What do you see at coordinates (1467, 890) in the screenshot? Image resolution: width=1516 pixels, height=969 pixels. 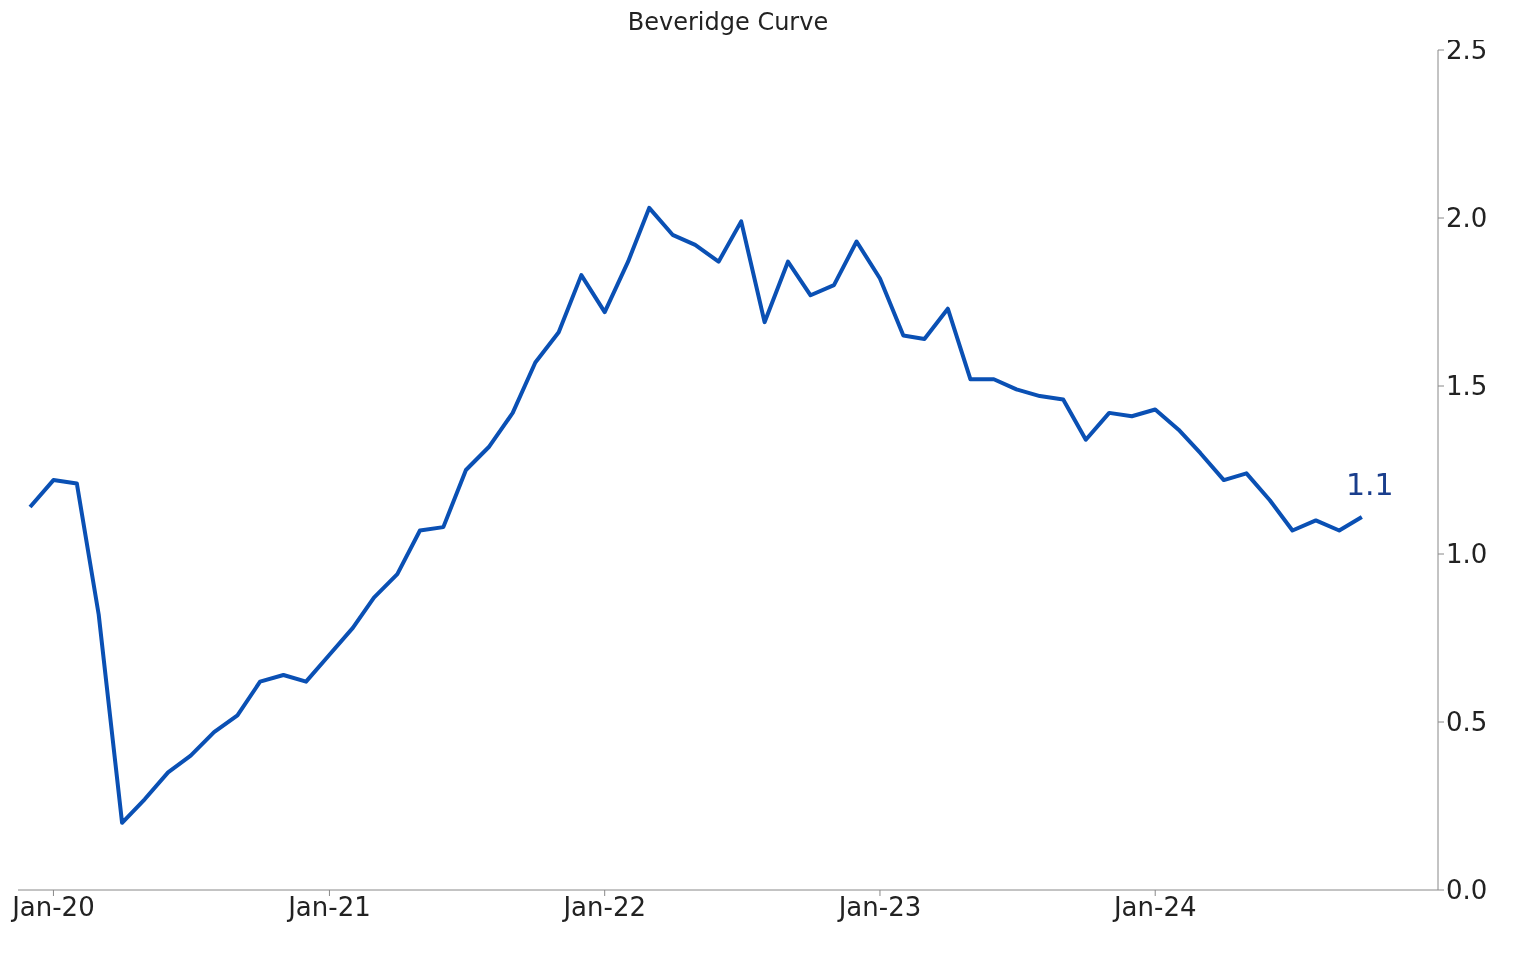 I see `y-tick-label: 0.0` at bounding box center [1467, 890].